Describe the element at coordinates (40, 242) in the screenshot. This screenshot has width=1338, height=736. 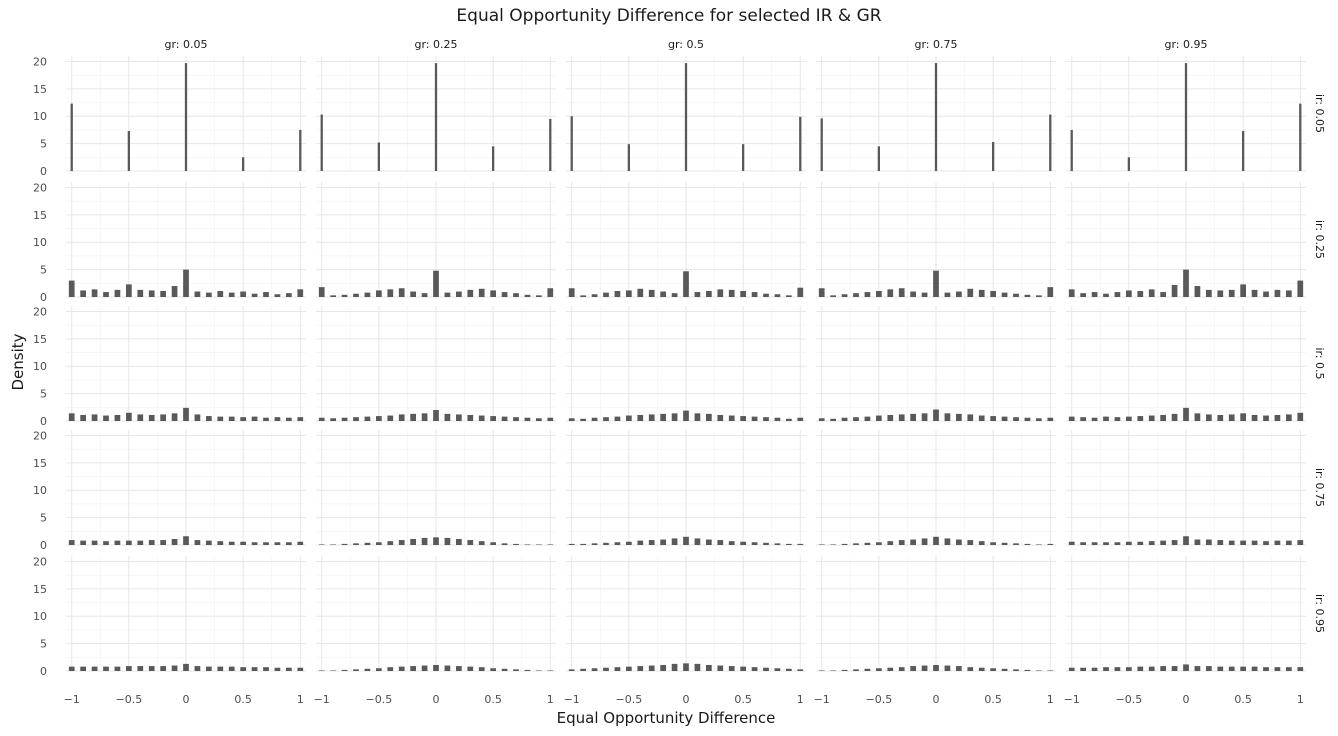
I see `y-tick-label: 10` at that location.